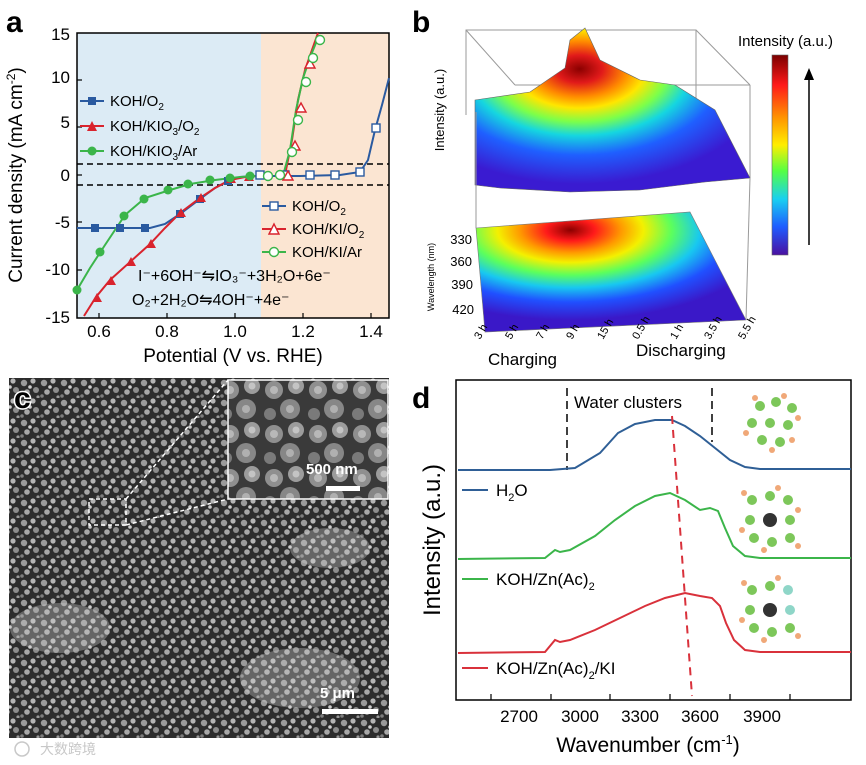 The image size is (866, 765). I want to click on panel-a-yticks: 15 10 5 0 -5 -10 -15, so click(57, 176).